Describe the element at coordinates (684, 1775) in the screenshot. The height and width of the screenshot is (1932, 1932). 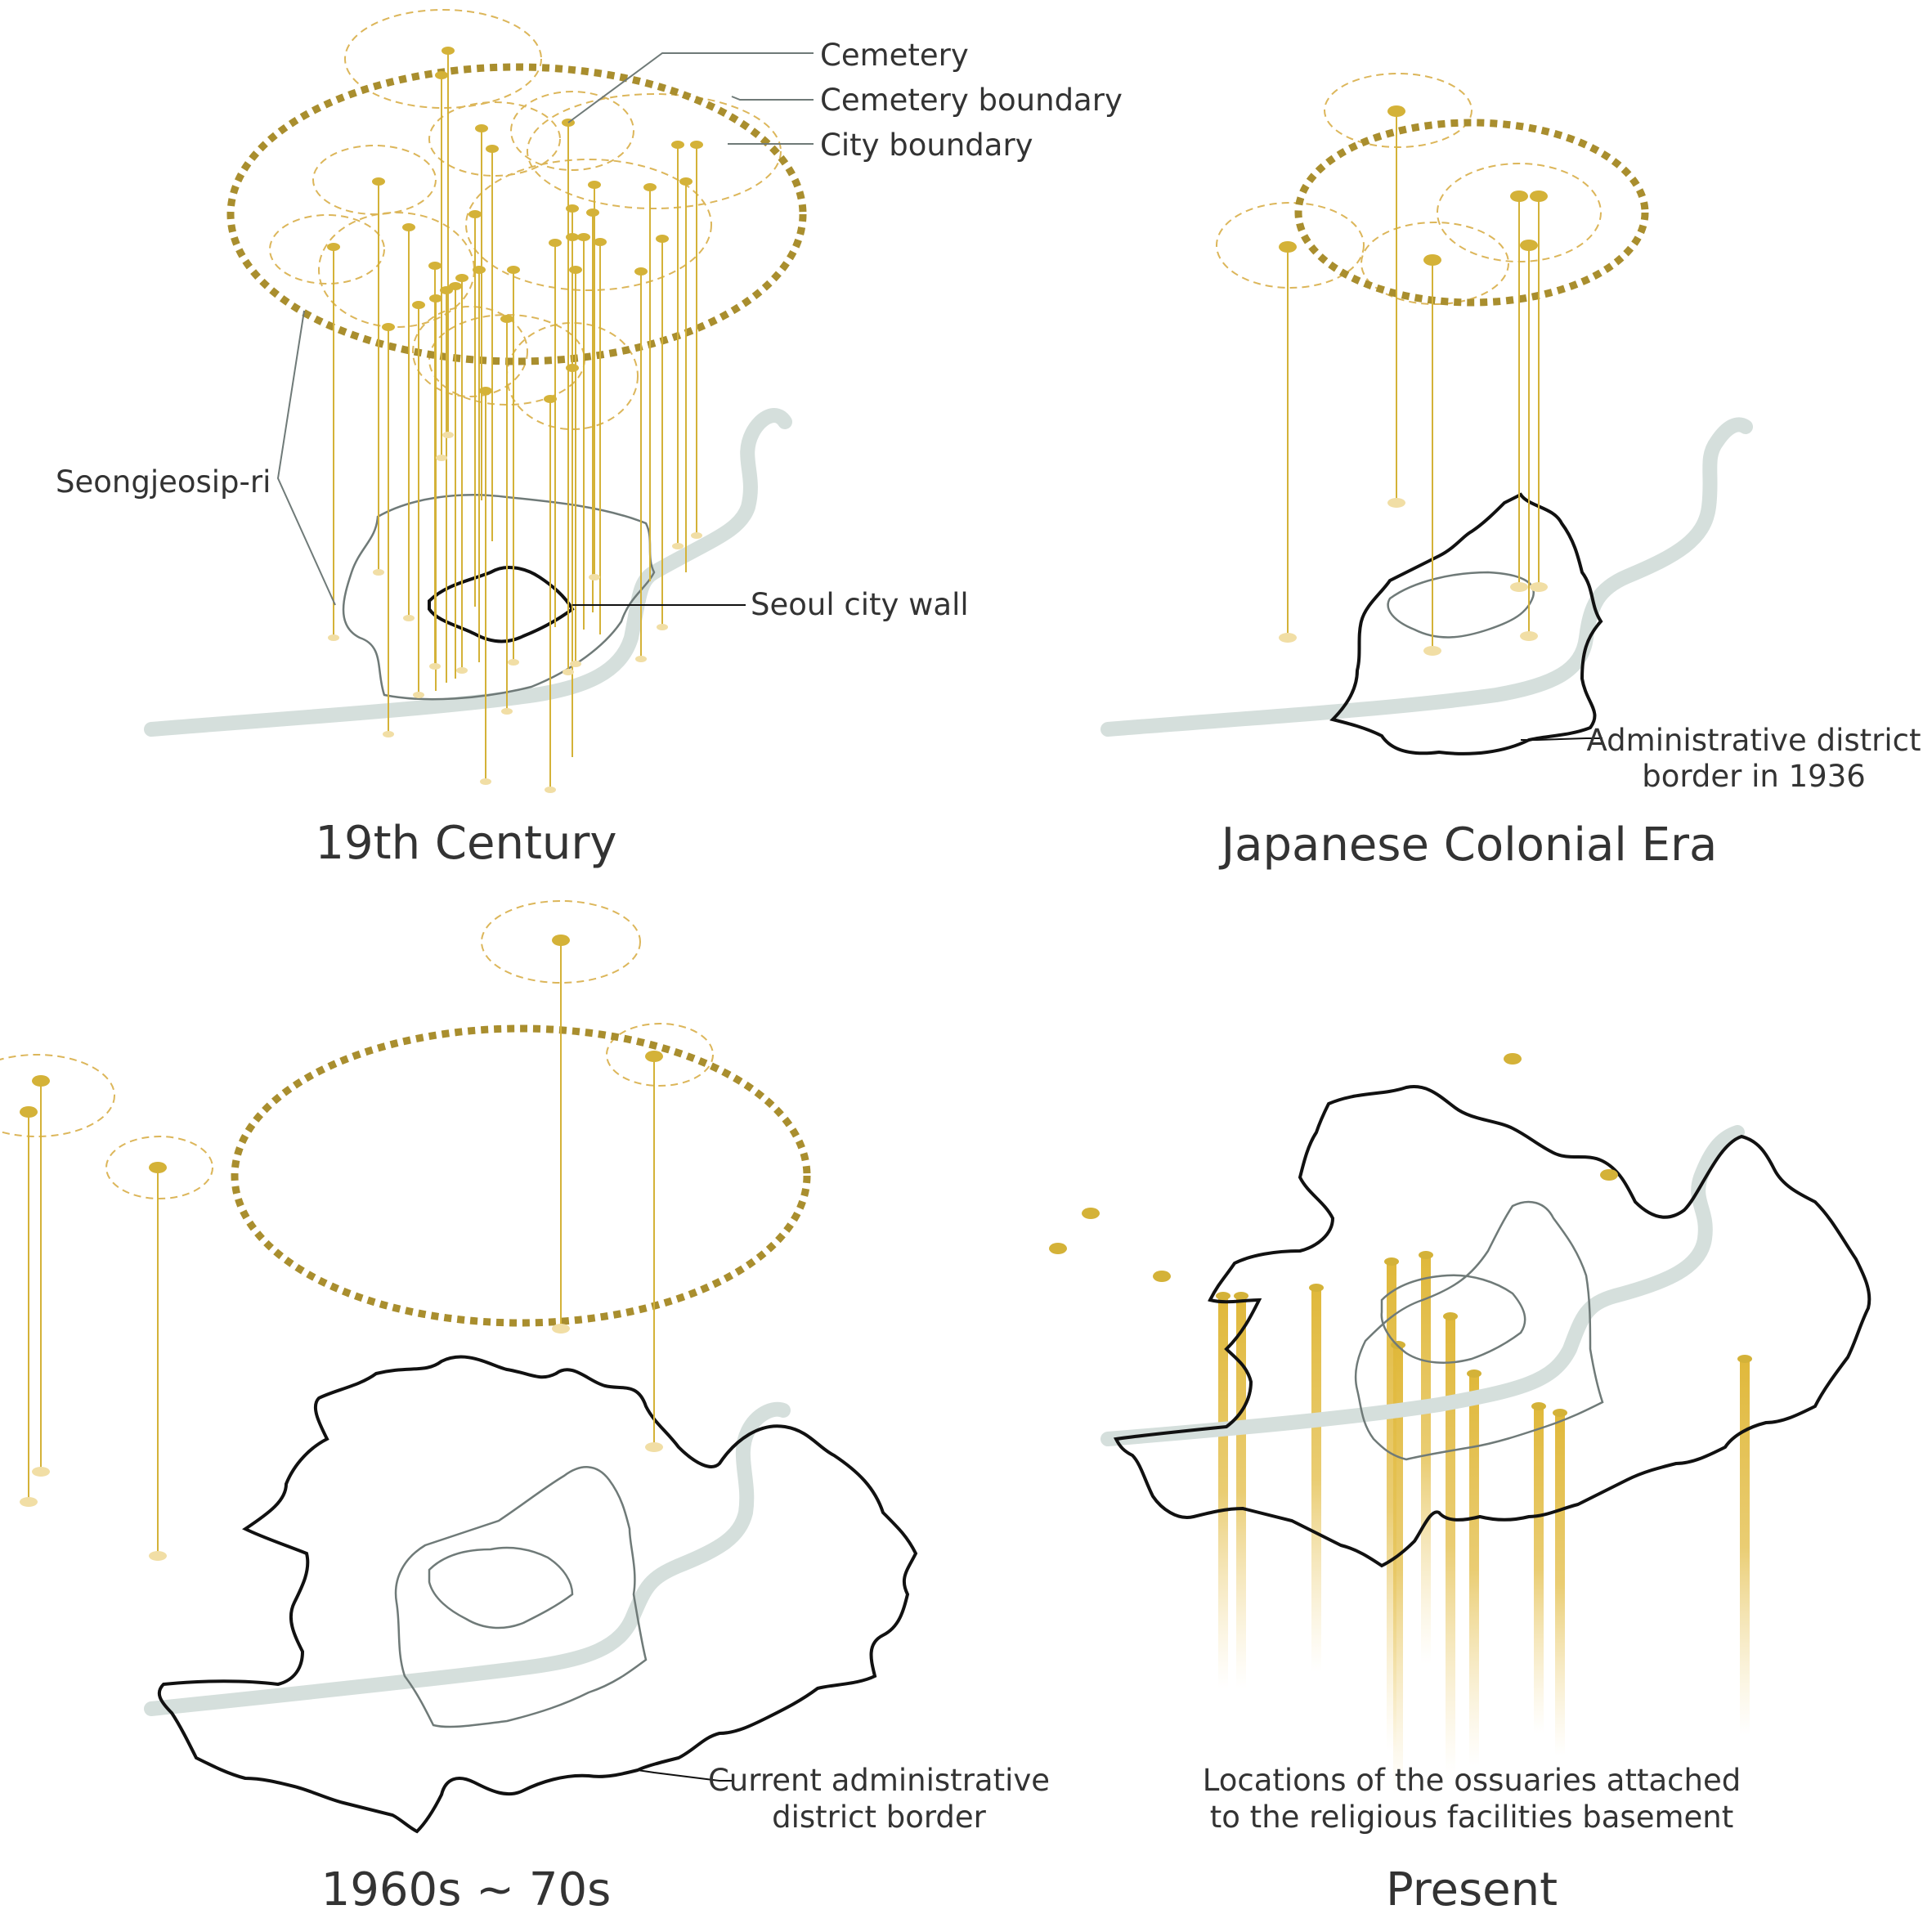
I see `leader-line-current` at that location.